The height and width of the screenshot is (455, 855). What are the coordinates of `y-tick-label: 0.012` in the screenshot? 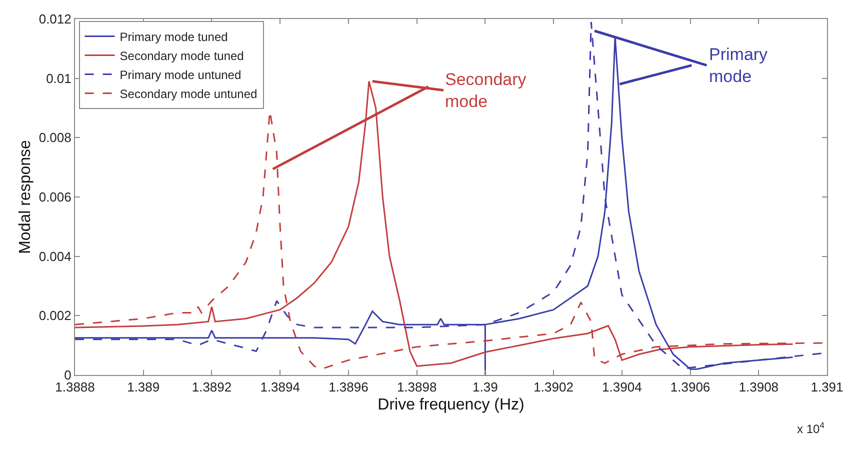 It's located at (55, 19).